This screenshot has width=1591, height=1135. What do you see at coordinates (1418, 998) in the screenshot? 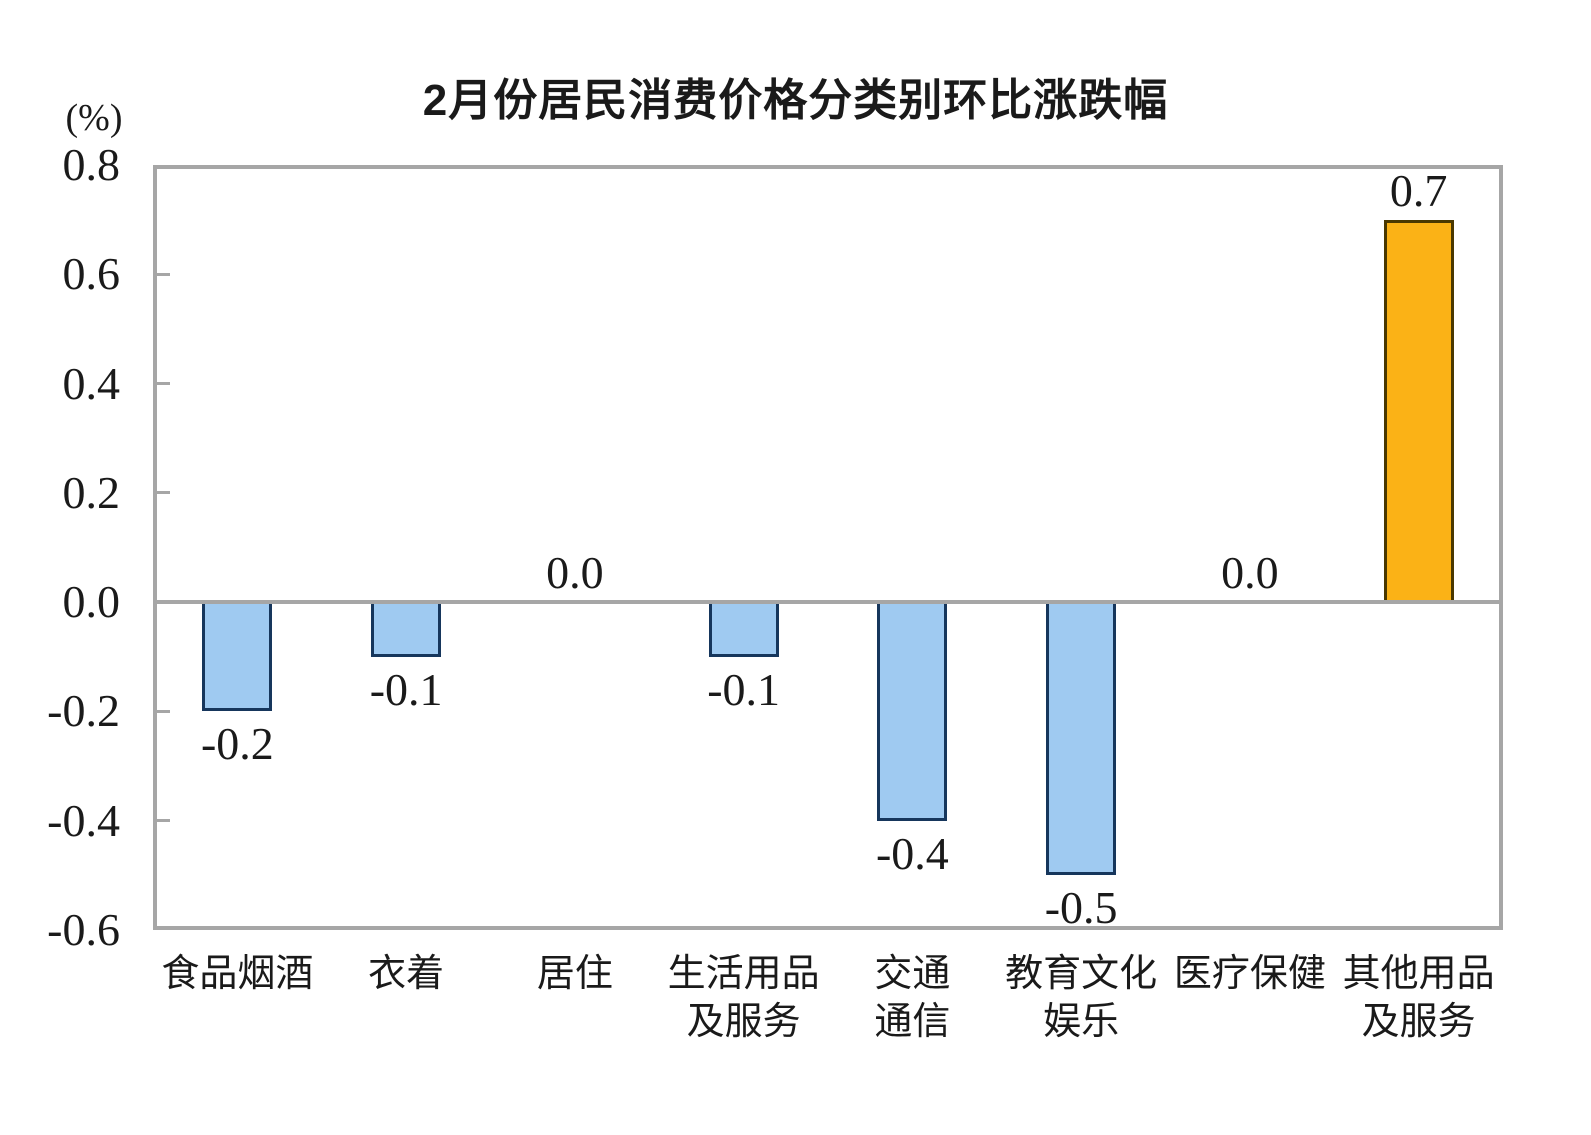
I see `x-axis-category-label: 其他用品 及服务` at bounding box center [1418, 998].